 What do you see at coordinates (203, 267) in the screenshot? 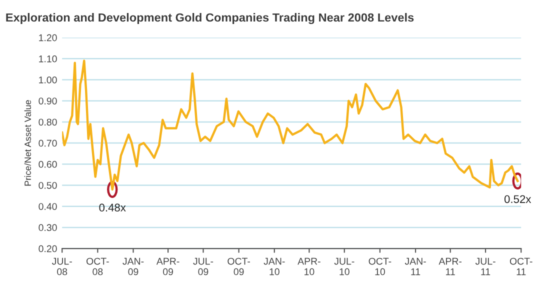
I see `x-tick-label: JUL- 09` at bounding box center [203, 267].